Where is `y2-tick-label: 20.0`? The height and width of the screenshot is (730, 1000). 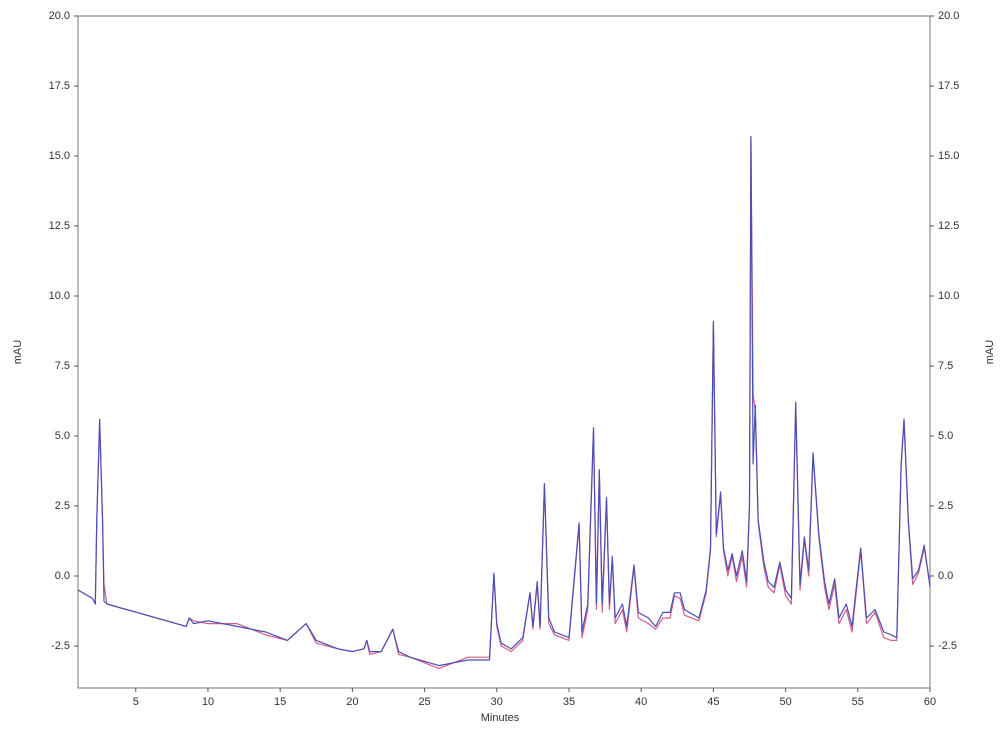
y2-tick-label: 20.0 is located at coordinates (948, 16).